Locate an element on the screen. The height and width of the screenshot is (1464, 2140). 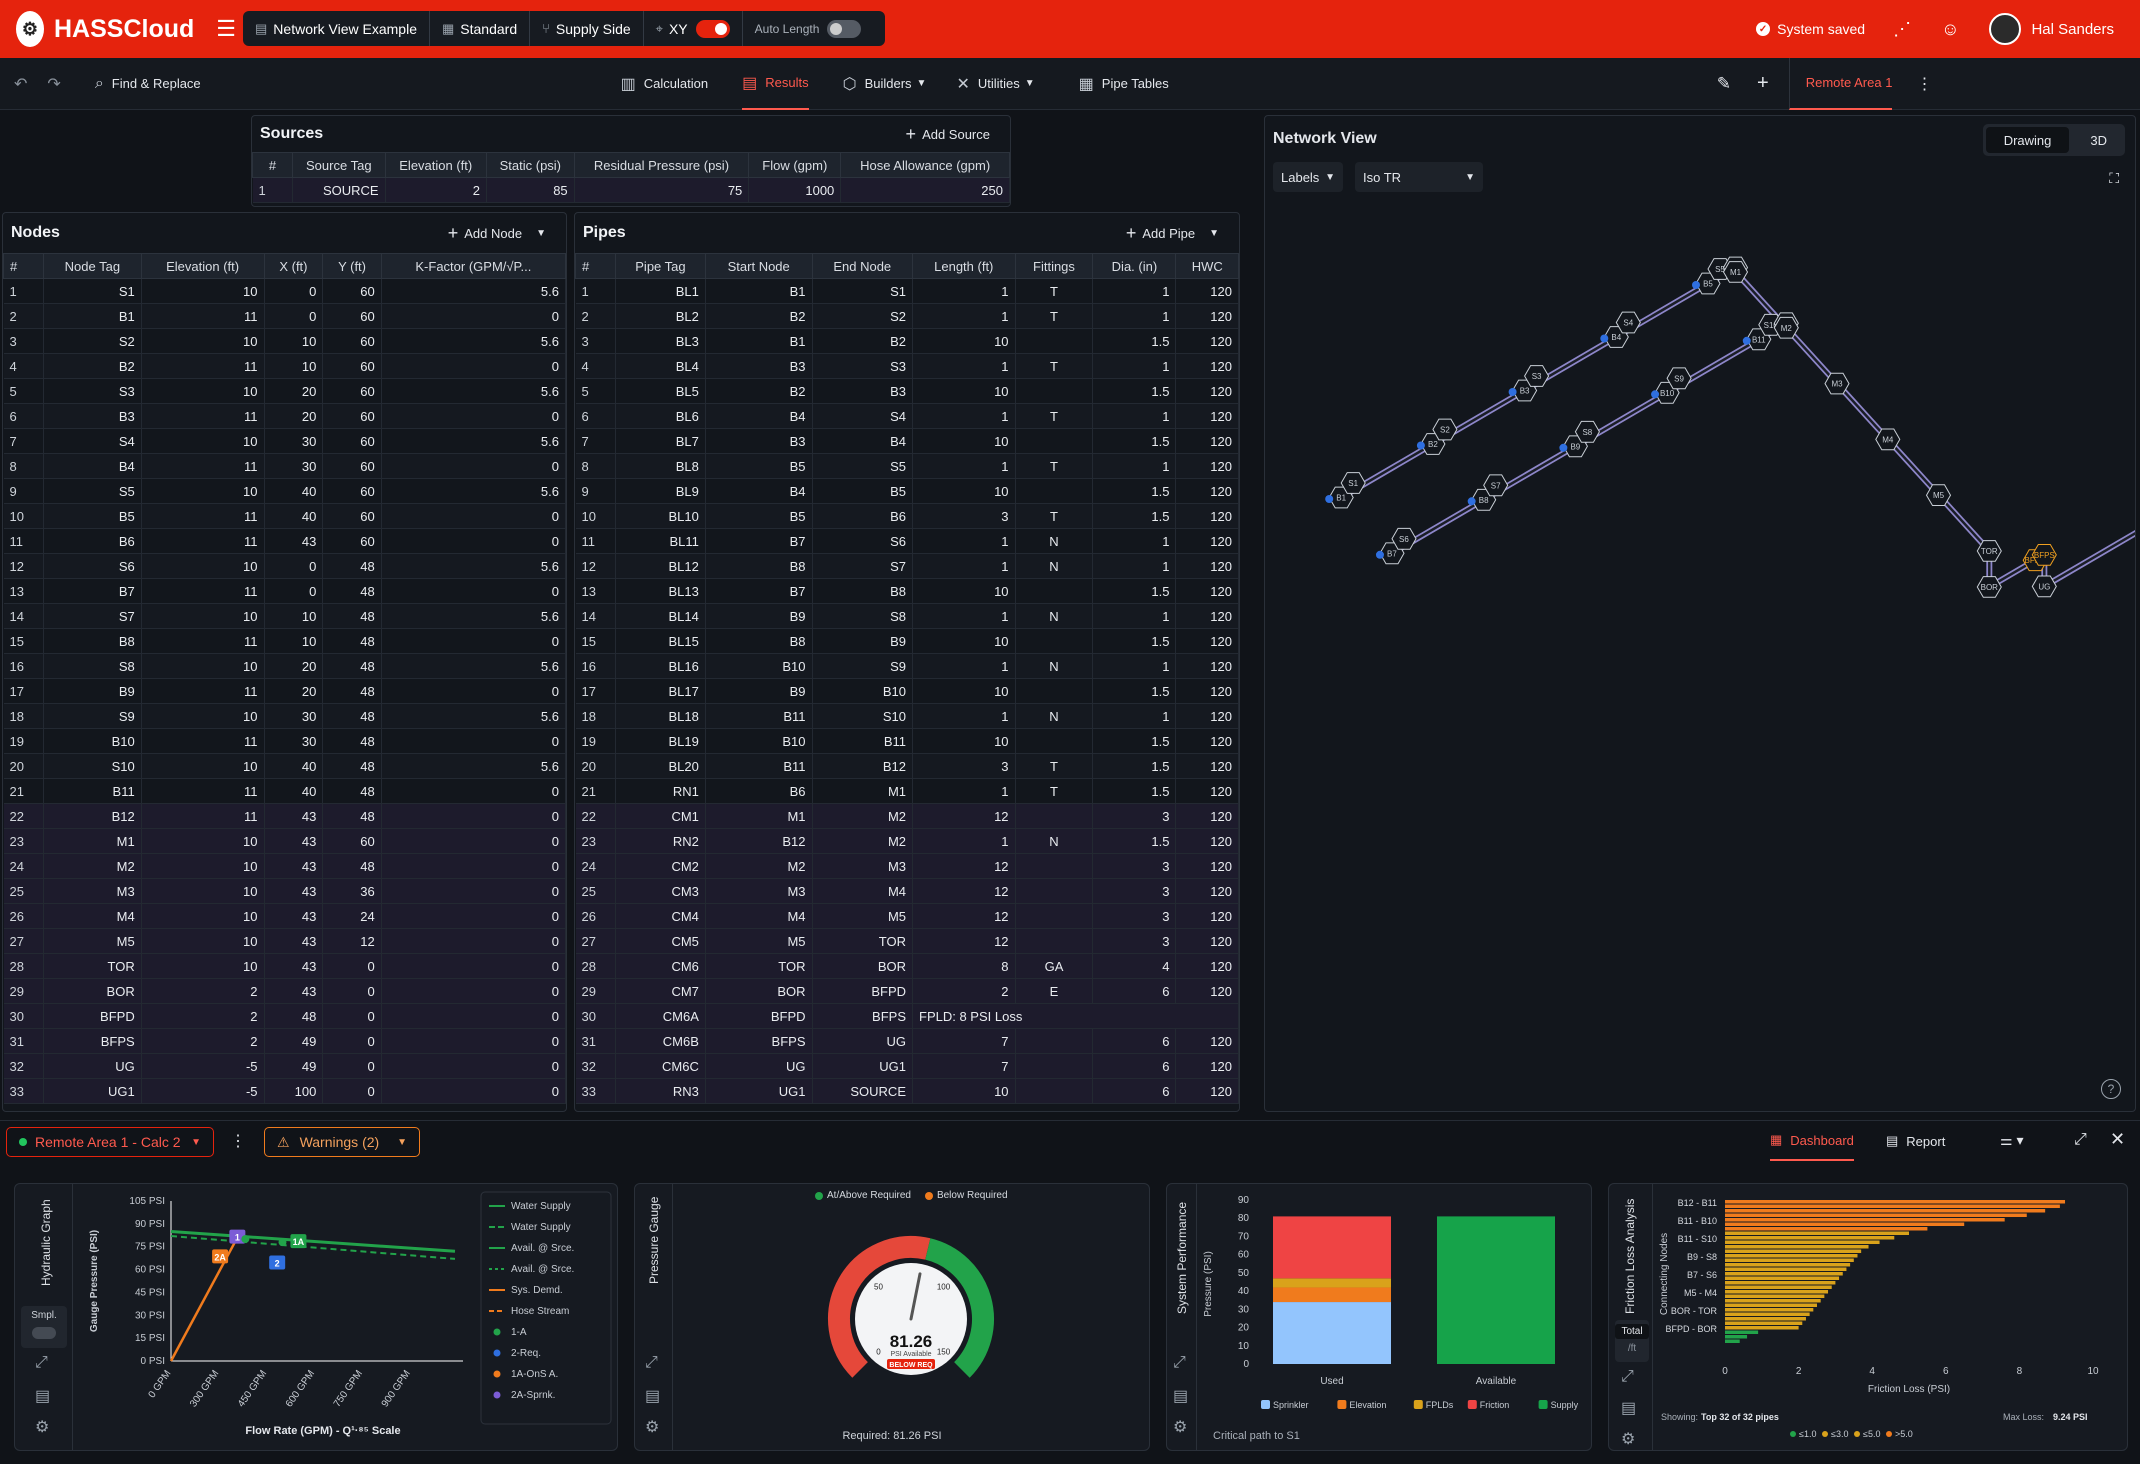
mode-selector: ▦ Standard is located at coordinates (480, 28).